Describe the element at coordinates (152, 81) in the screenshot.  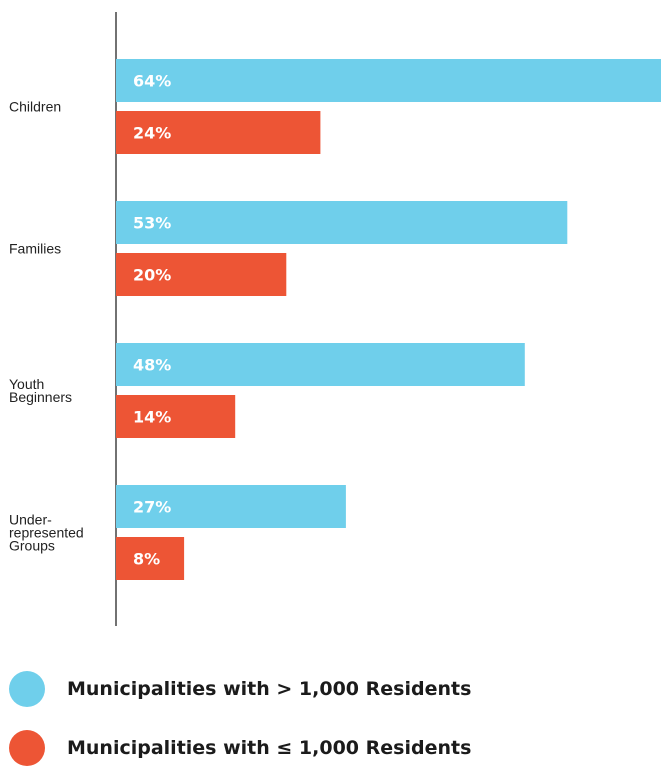
I see `bar-value-label: 64%` at that location.